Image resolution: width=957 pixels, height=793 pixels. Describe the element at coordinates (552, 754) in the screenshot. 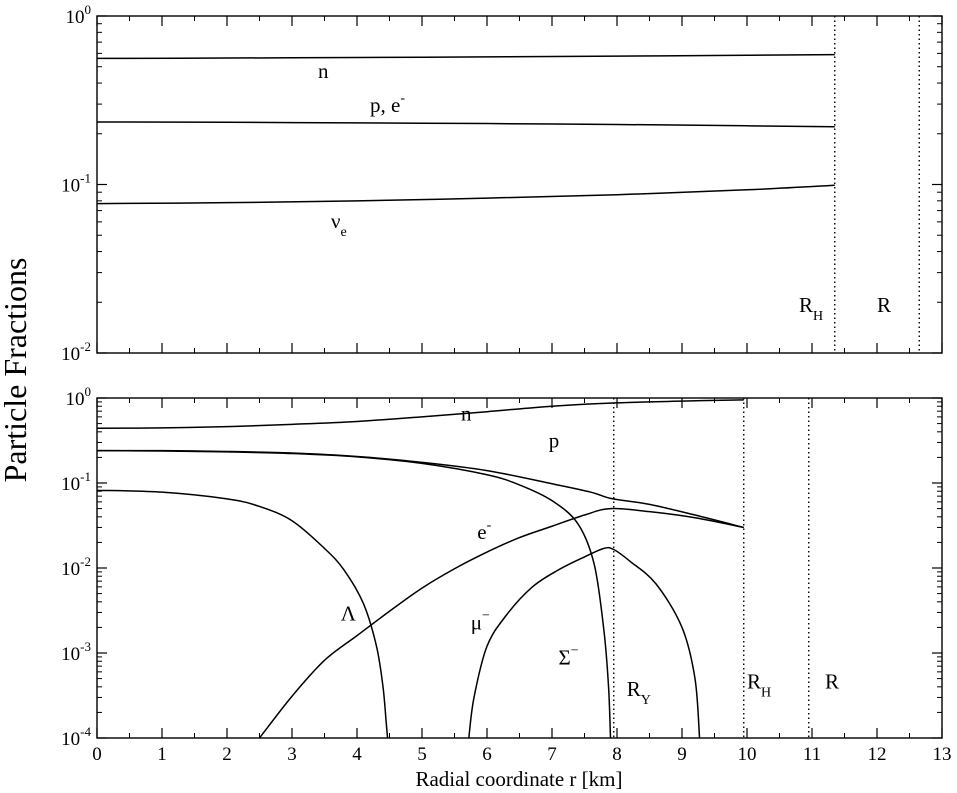

I see `x-tick-label: 7` at that location.